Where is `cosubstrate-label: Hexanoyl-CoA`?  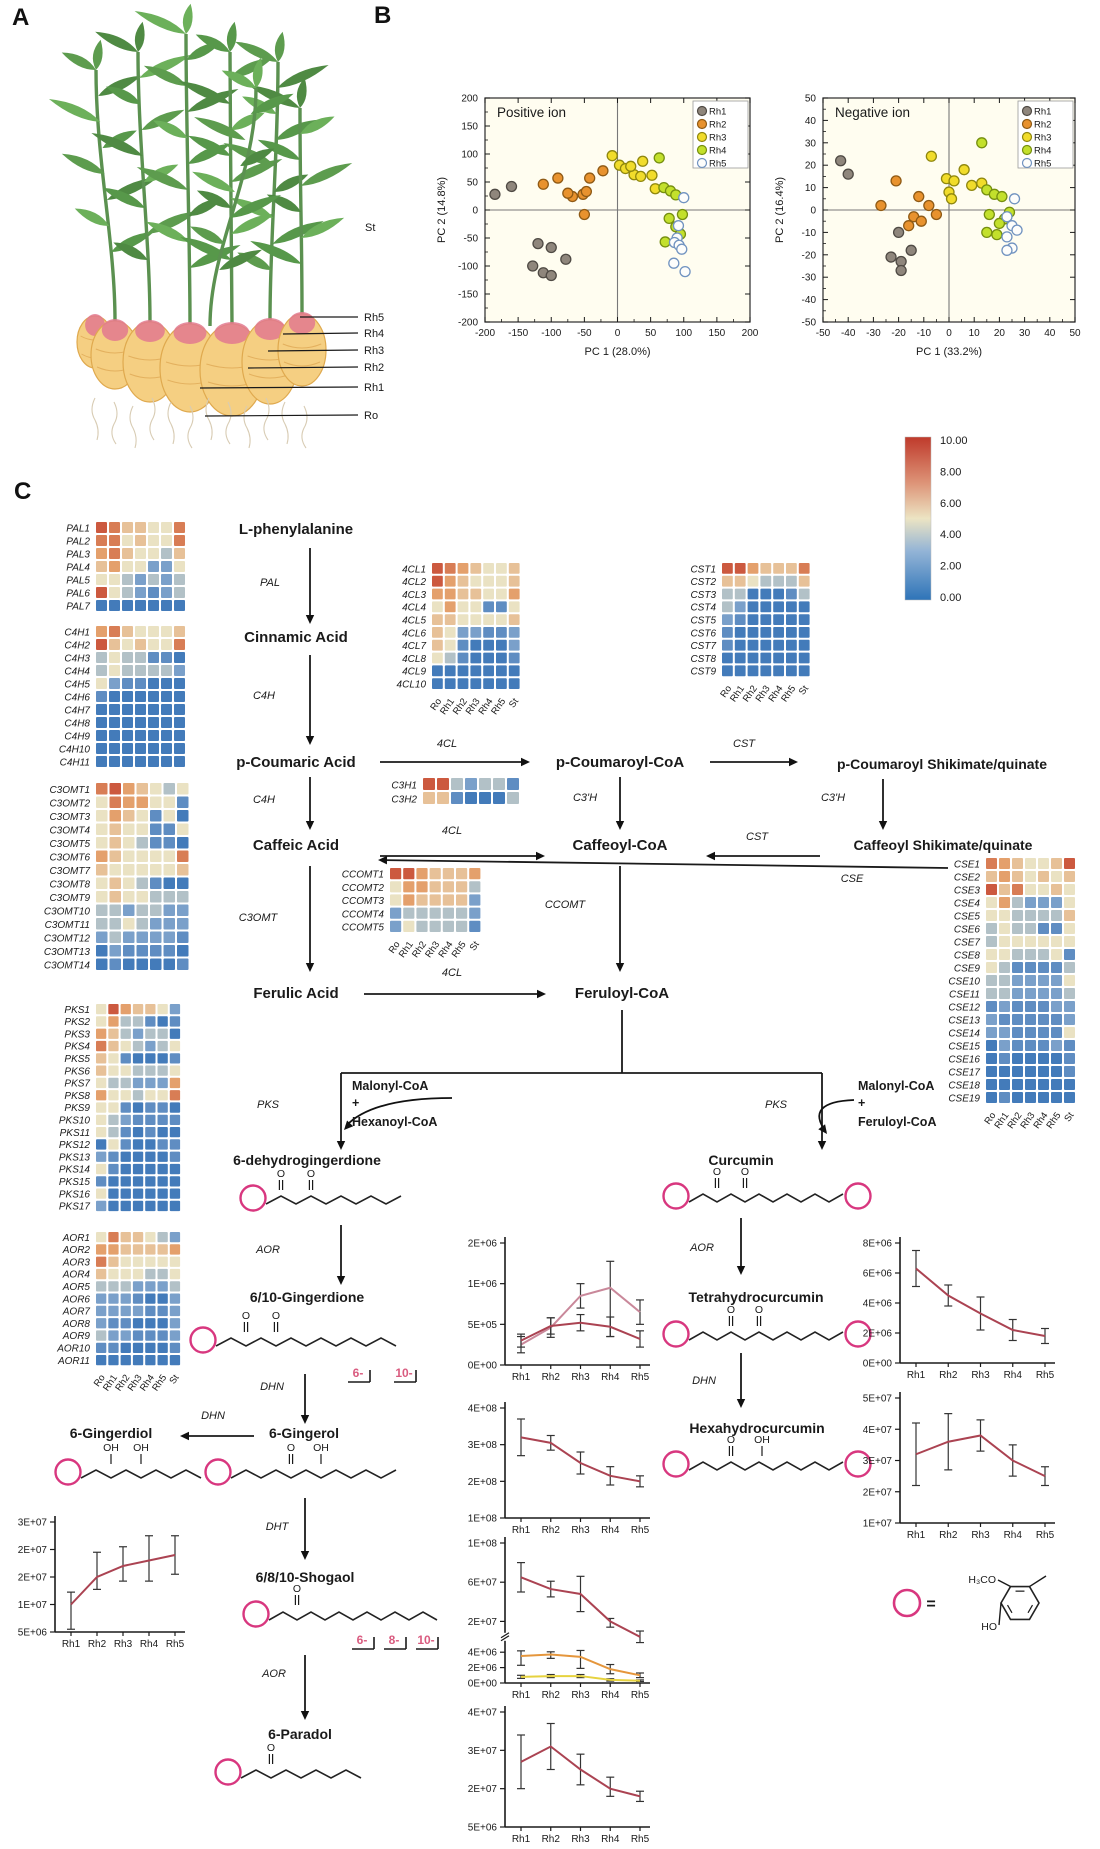
cosubstrate-label: Hexanoyl-CoA is located at coordinates (394, 1122).